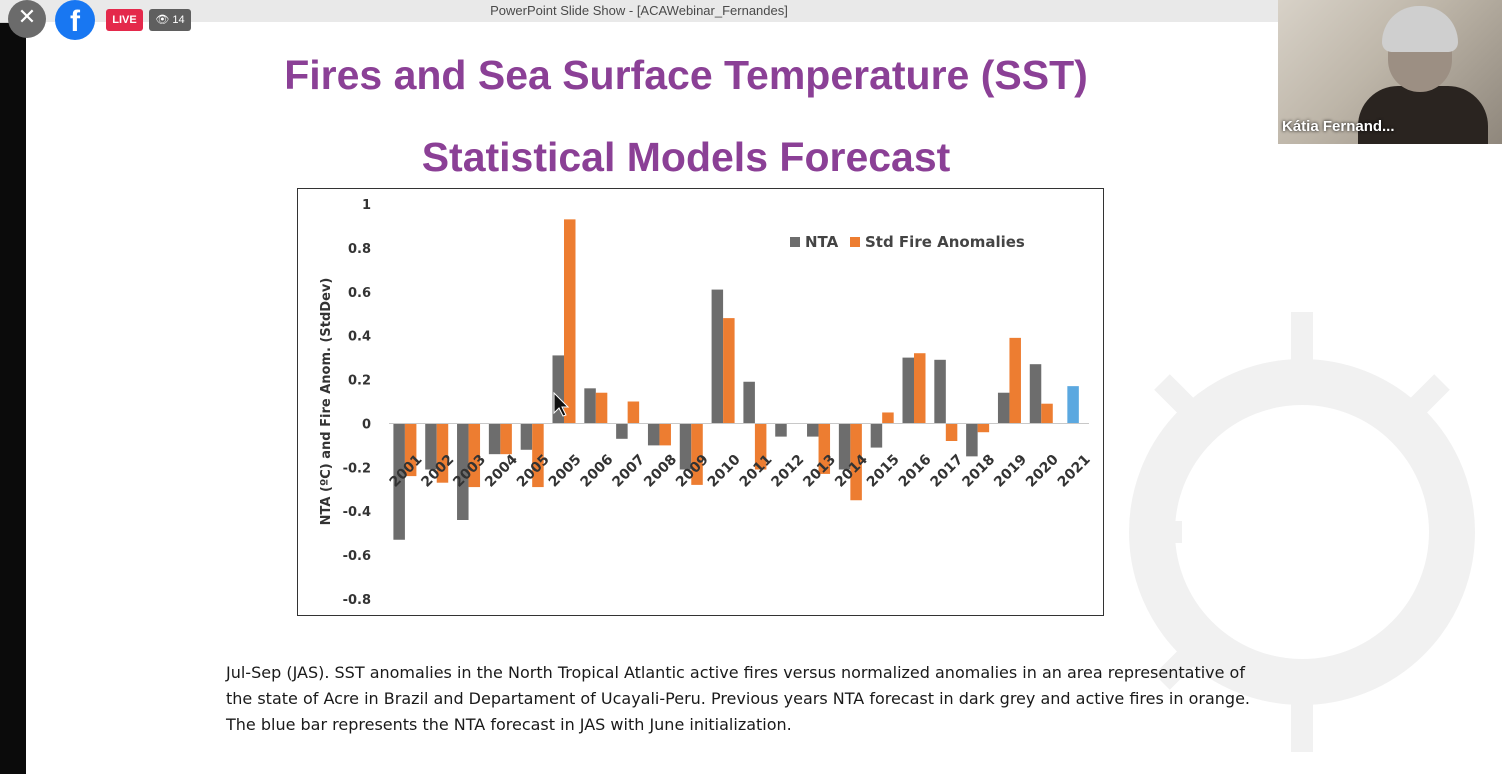 This screenshot has width=1502, height=774. Describe the element at coordinates (357, 512) in the screenshot. I see `y-tick-label: -0.4` at that location.